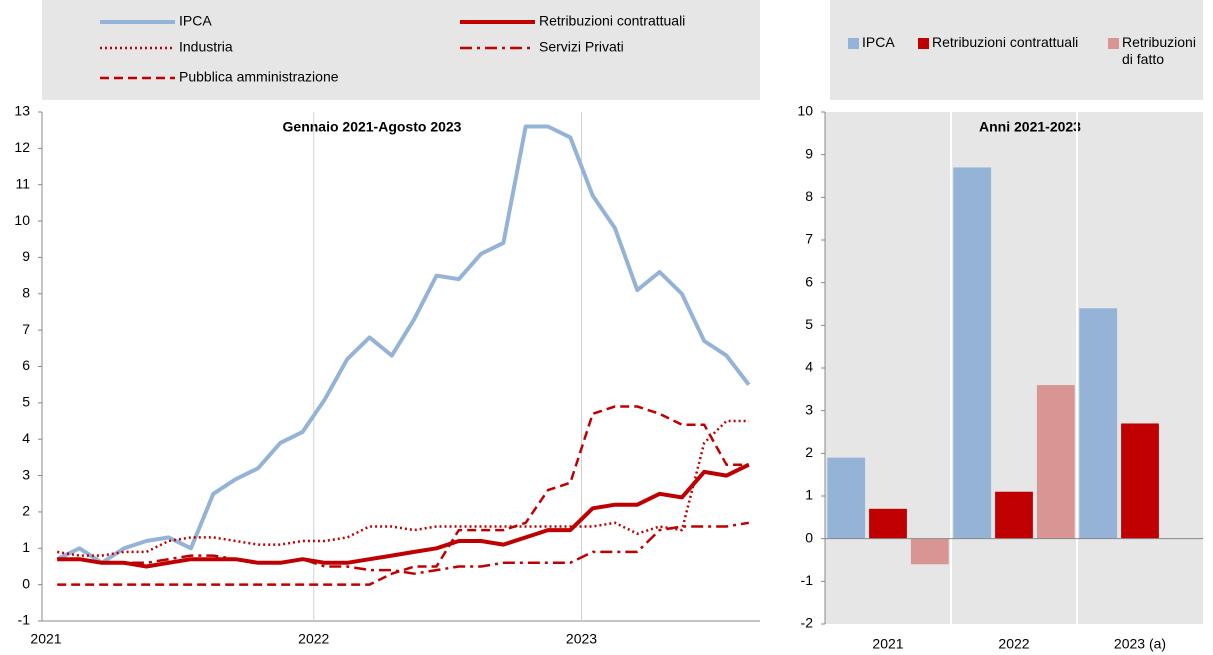 The height and width of the screenshot is (655, 1213). I want to click on annotation: Anni 2021-2023, so click(1030, 127).